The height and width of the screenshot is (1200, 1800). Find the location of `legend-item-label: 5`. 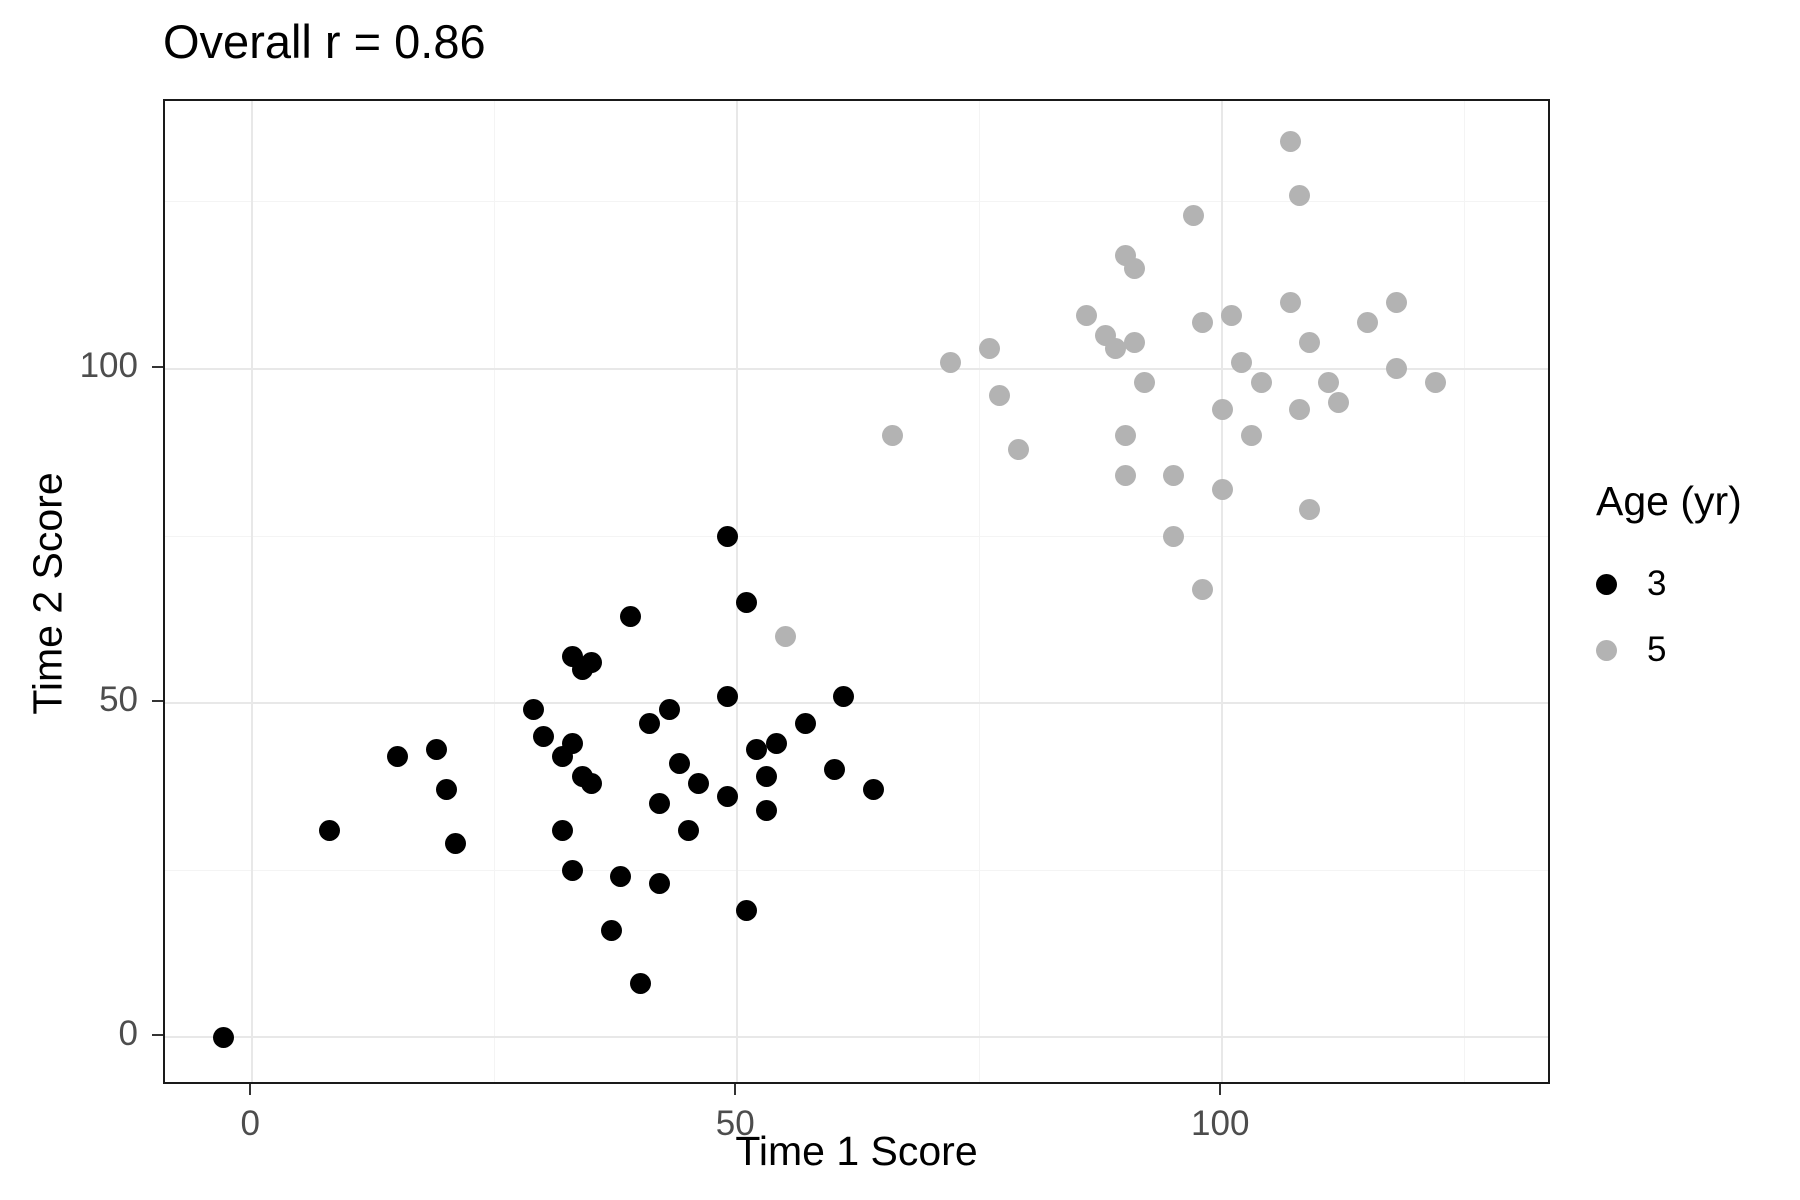

legend-item-label: 5 is located at coordinates (1657, 649).